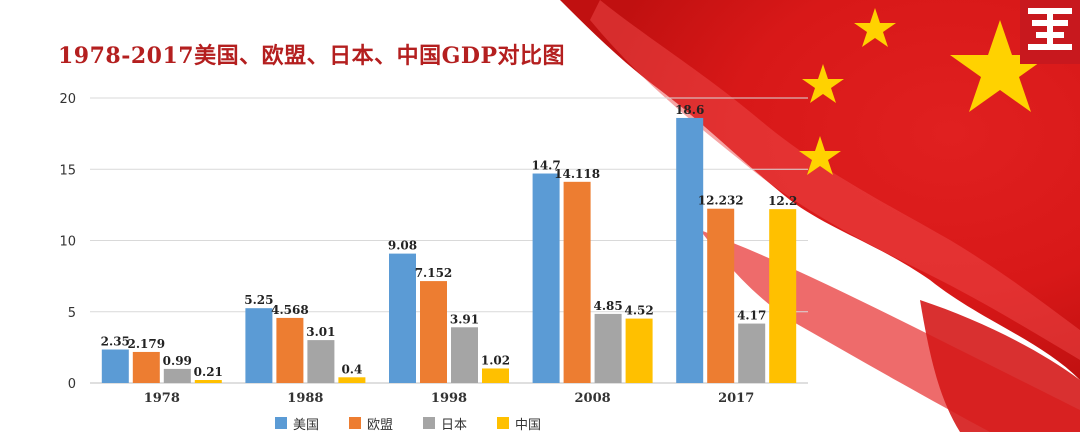 The image size is (1080, 433). I want to click on data-label: 1.02, so click(495, 360).